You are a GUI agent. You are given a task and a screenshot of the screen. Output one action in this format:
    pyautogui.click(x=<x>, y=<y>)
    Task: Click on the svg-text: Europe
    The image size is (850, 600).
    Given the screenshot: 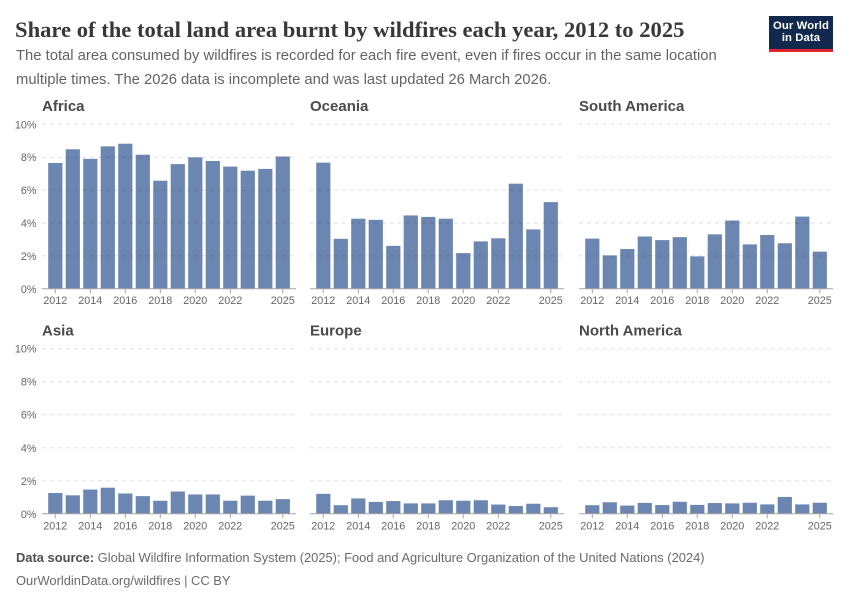 What is the action you would take?
    pyautogui.click(x=336, y=331)
    